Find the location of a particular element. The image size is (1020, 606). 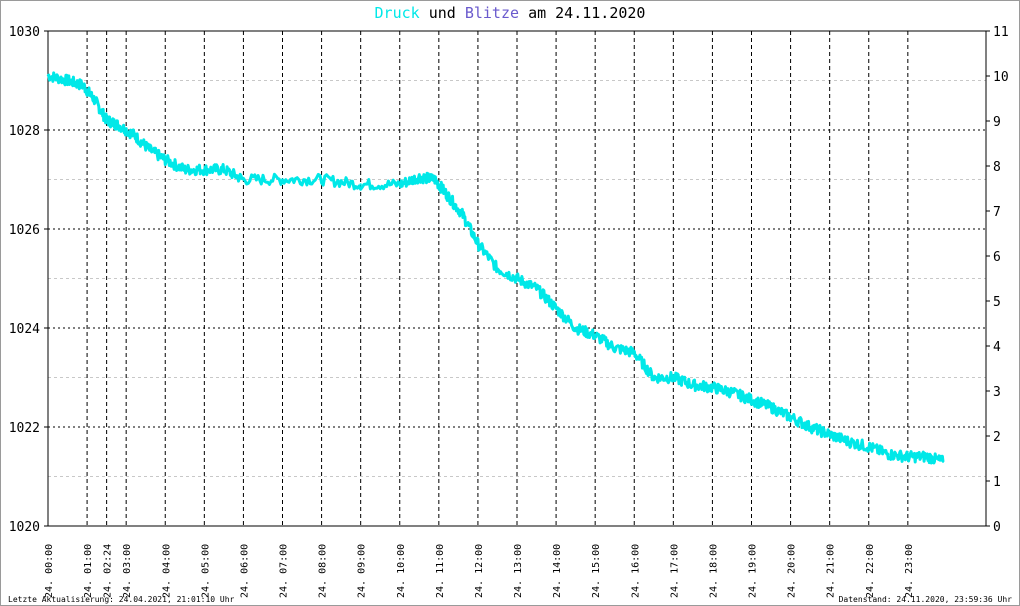

x-tick-label: 24. 19:00 is located at coordinates (753, 571).